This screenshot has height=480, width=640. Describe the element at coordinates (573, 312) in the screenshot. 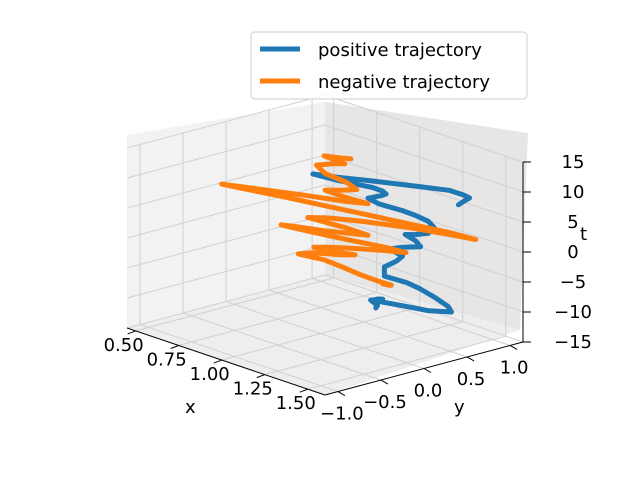

I see `z-tick-label: −10` at that location.